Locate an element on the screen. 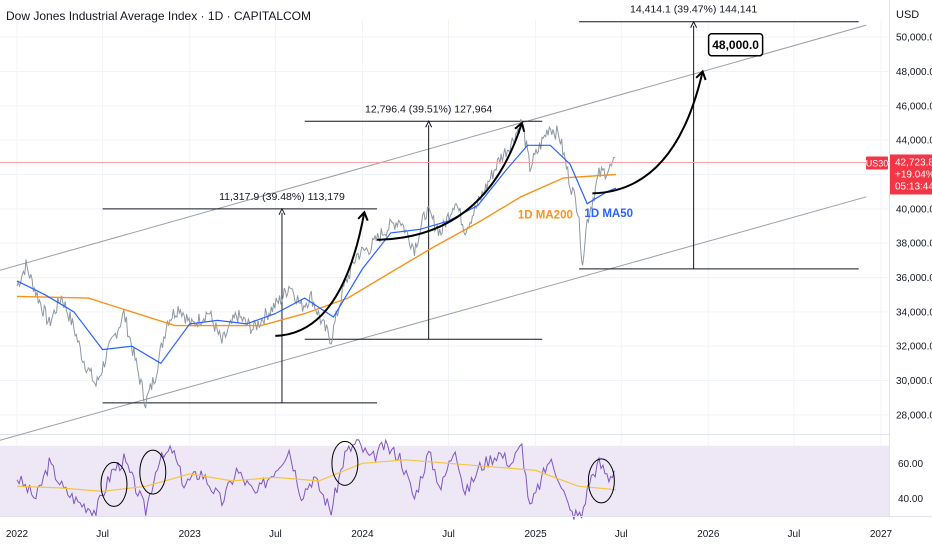  ma50-label: 1D MA50 is located at coordinates (608, 214).